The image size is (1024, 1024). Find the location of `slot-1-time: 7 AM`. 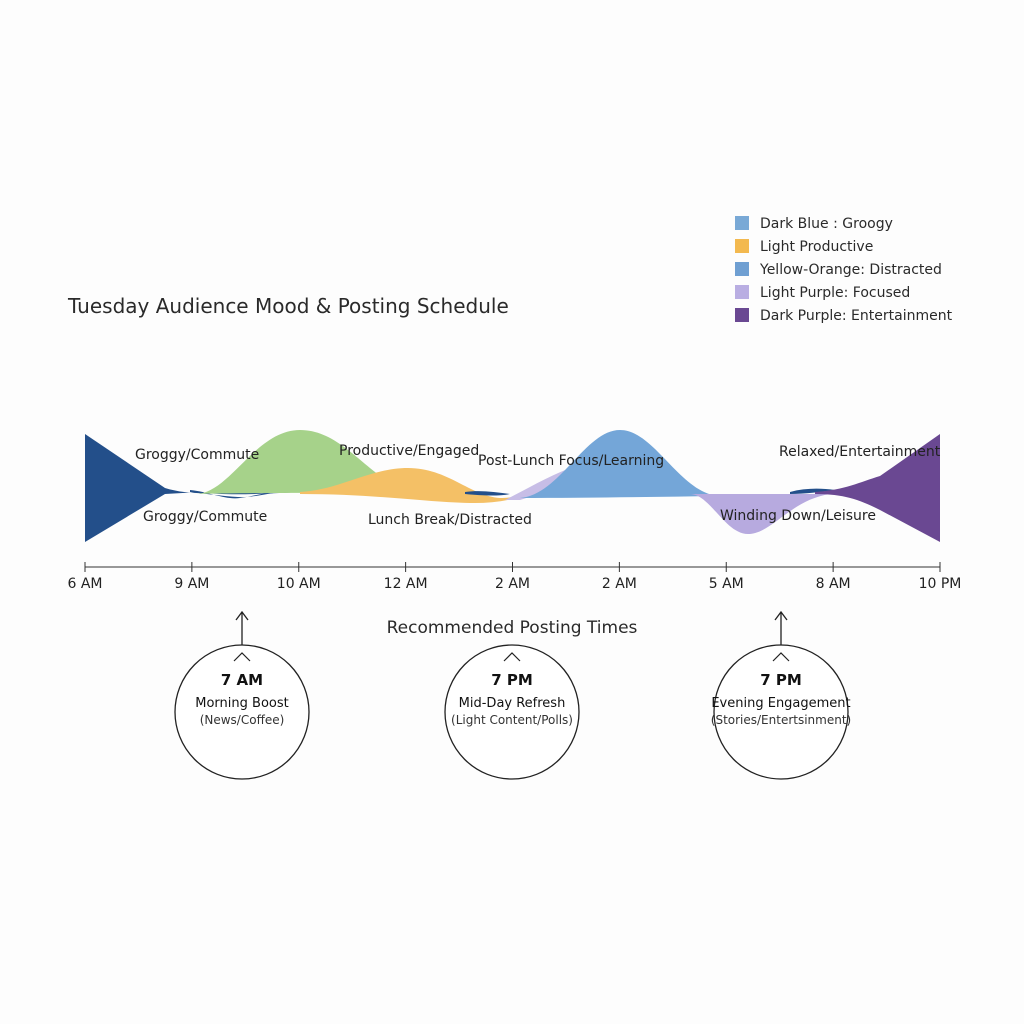

slot-1-time: 7 AM is located at coordinates (242, 680).